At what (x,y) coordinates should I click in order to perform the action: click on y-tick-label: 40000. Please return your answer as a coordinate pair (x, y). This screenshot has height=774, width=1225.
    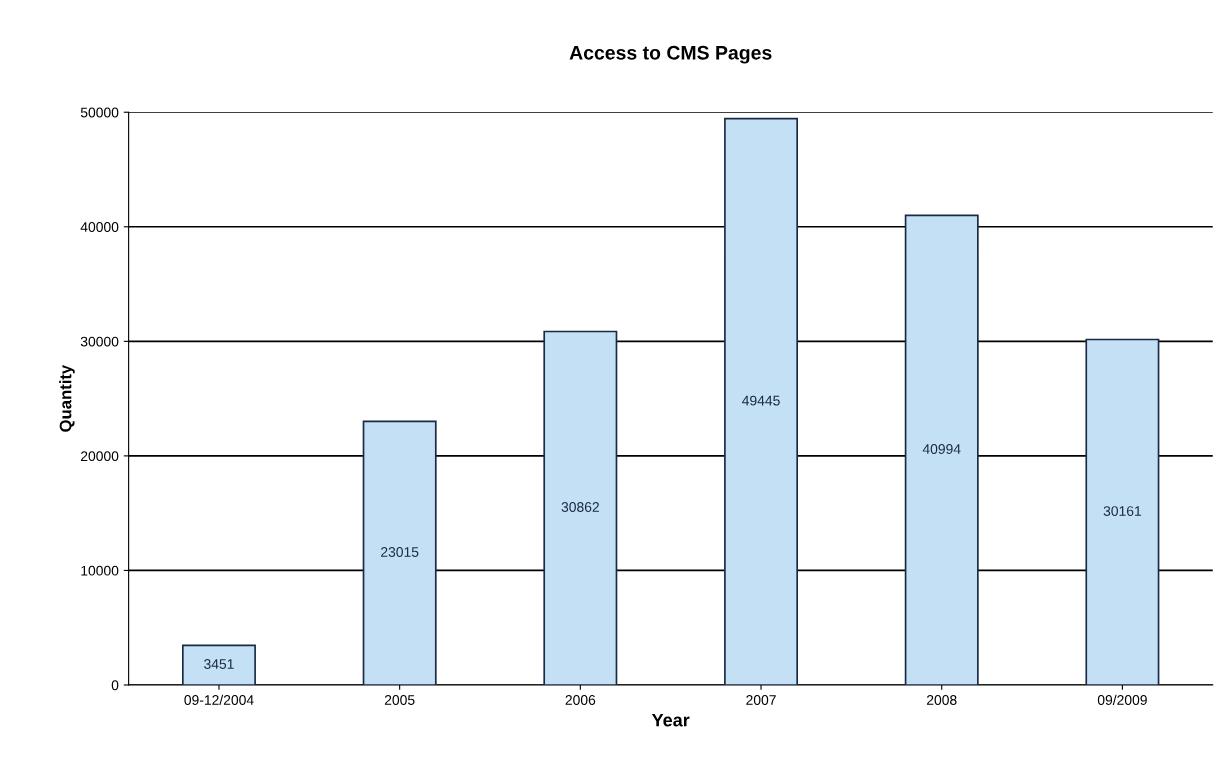
    Looking at the image, I should click on (99, 227).